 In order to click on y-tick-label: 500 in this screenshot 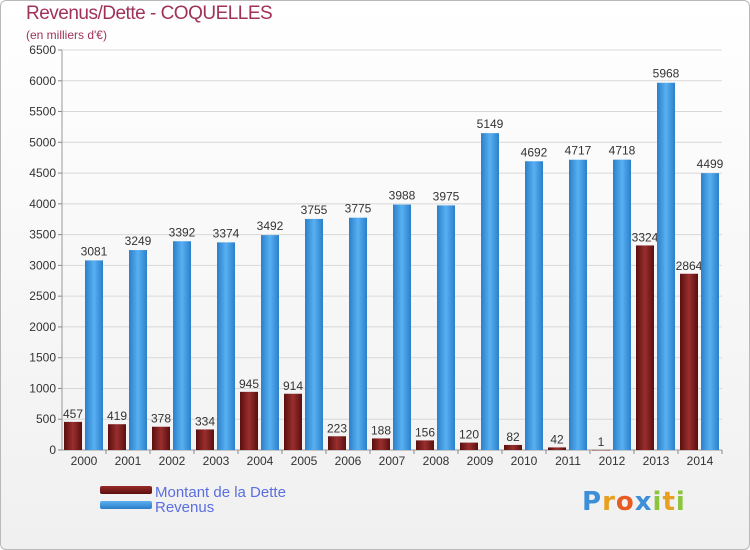, I will do `click(46, 419)`.